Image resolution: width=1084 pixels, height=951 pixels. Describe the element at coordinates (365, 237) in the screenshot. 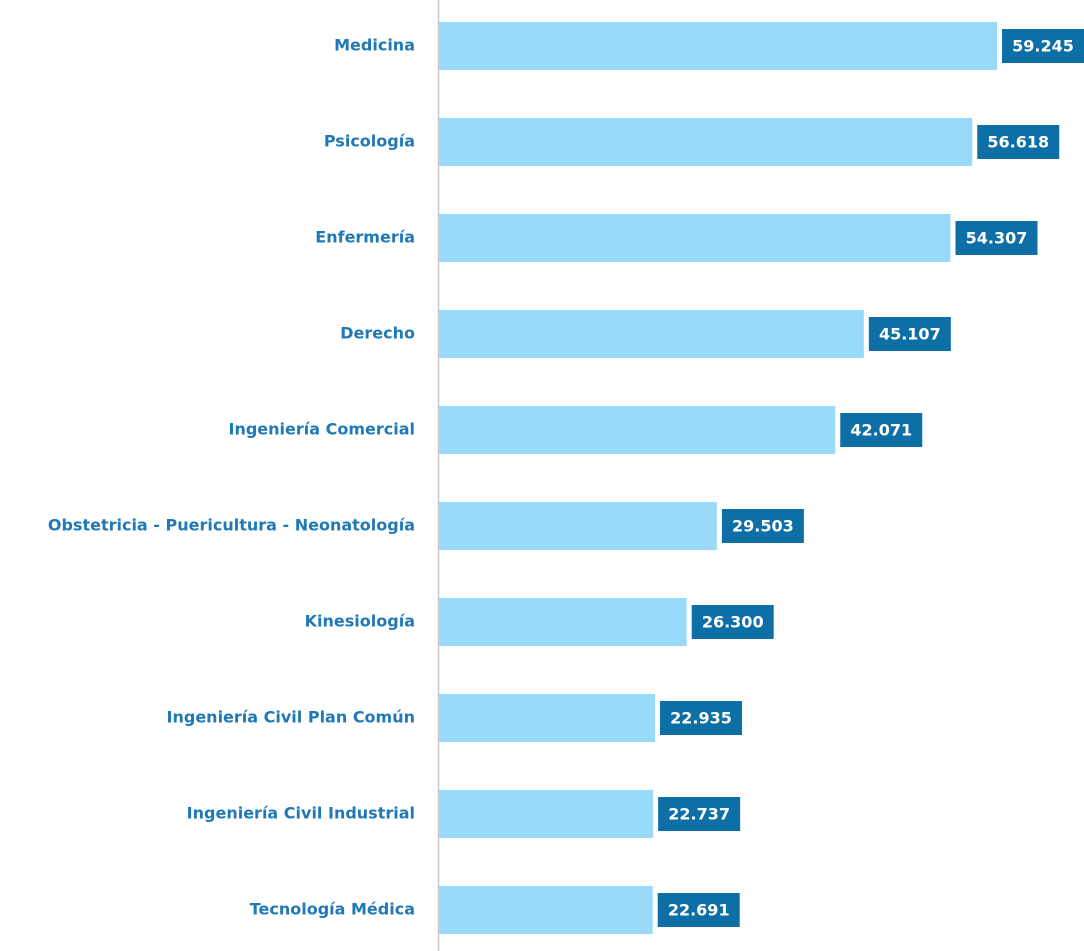

I see `category-label: Enfermería` at that location.